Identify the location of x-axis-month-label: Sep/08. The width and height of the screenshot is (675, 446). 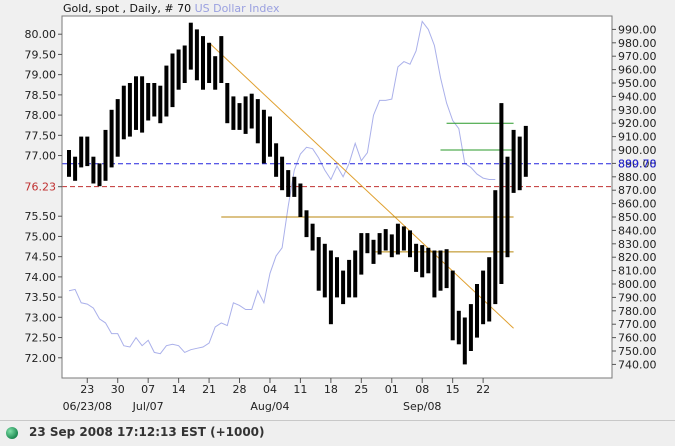
(422, 406).